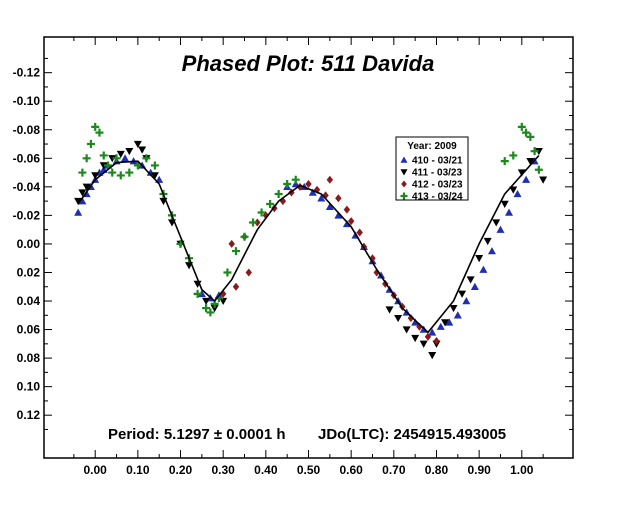 The image size is (623, 505). What do you see at coordinates (27, 101) in the screenshot?
I see `y-tick-label: -0.10` at bounding box center [27, 101].